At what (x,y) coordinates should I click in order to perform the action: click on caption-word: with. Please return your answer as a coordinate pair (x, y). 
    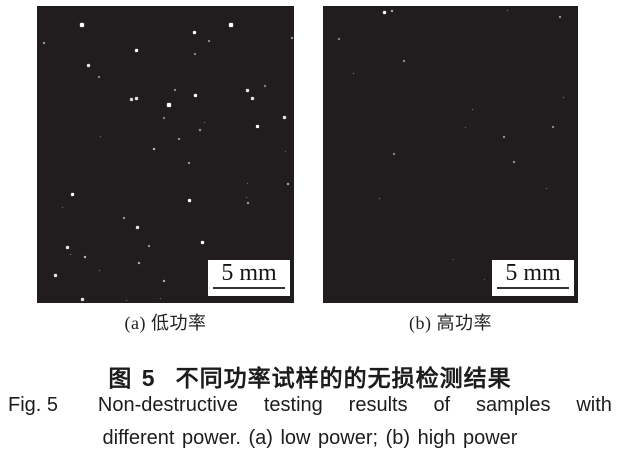
    Looking at the image, I should click on (594, 405).